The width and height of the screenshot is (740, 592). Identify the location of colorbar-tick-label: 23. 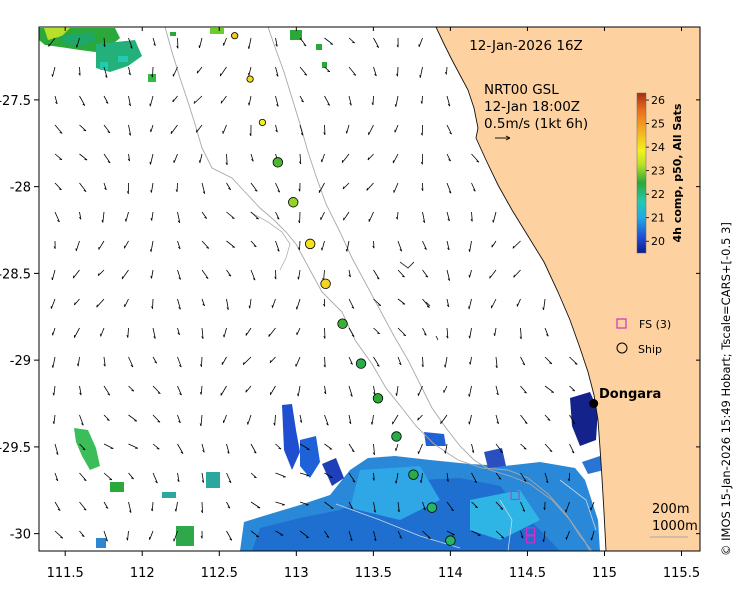
(658, 171).